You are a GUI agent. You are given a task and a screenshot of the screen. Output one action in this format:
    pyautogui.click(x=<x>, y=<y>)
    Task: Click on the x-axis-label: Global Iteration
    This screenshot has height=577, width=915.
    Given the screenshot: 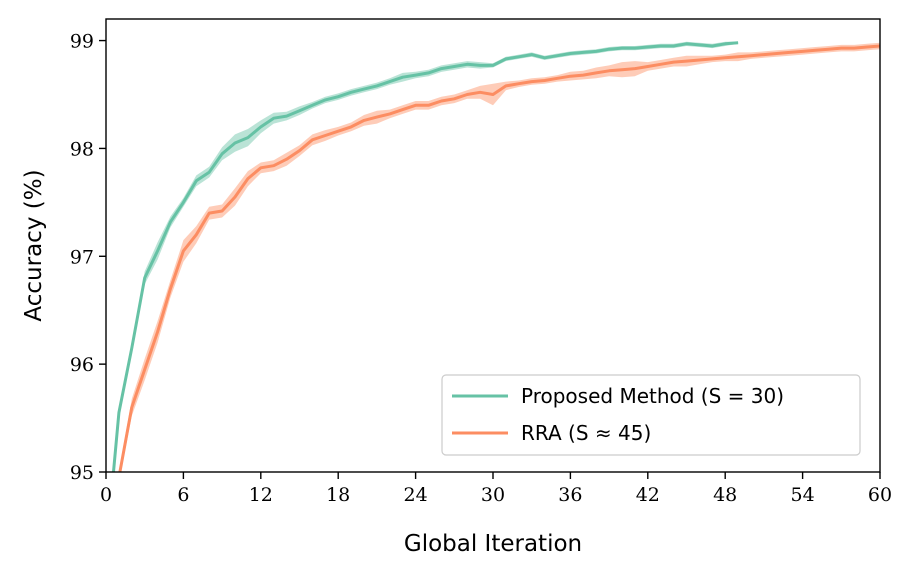 What is the action you would take?
    pyautogui.click(x=493, y=544)
    